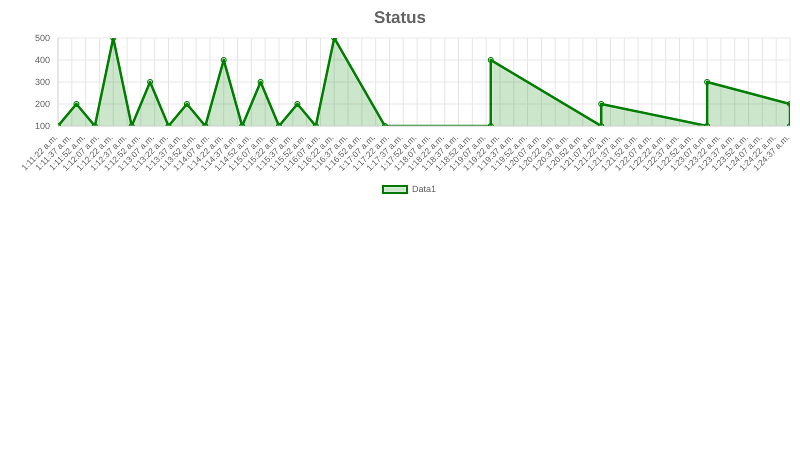  Describe the element at coordinates (42, 104) in the screenshot. I see `y-tick-label: 200` at that location.